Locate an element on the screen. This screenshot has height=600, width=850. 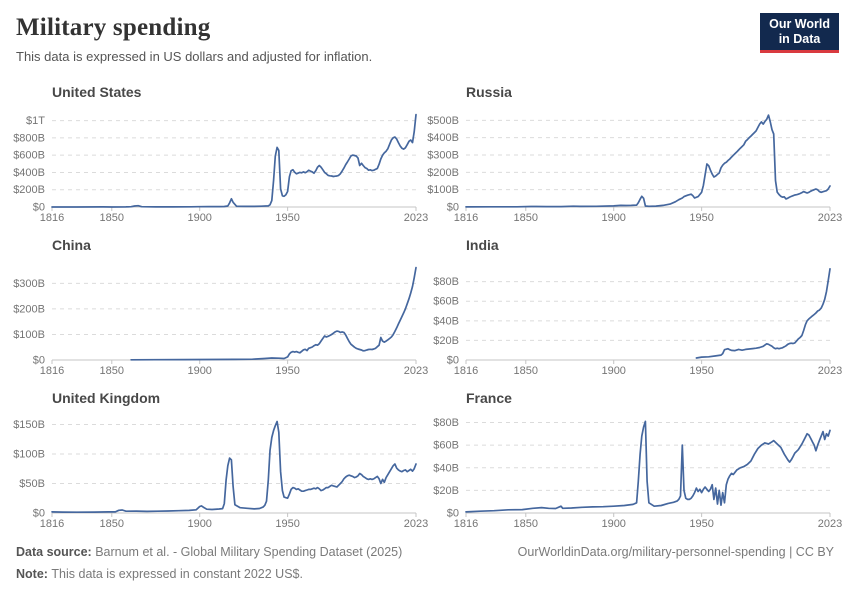
page-title: Military spending is located at coordinates (113, 27).